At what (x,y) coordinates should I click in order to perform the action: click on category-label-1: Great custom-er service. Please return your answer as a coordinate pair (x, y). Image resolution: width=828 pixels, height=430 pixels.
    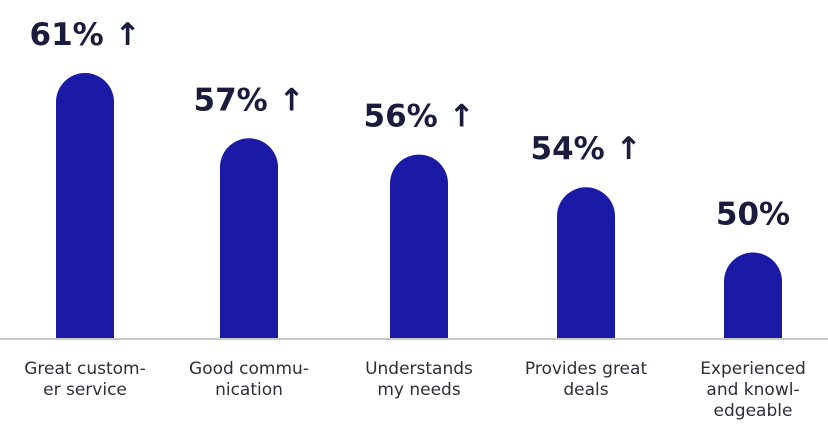
    Looking at the image, I should click on (84, 379).